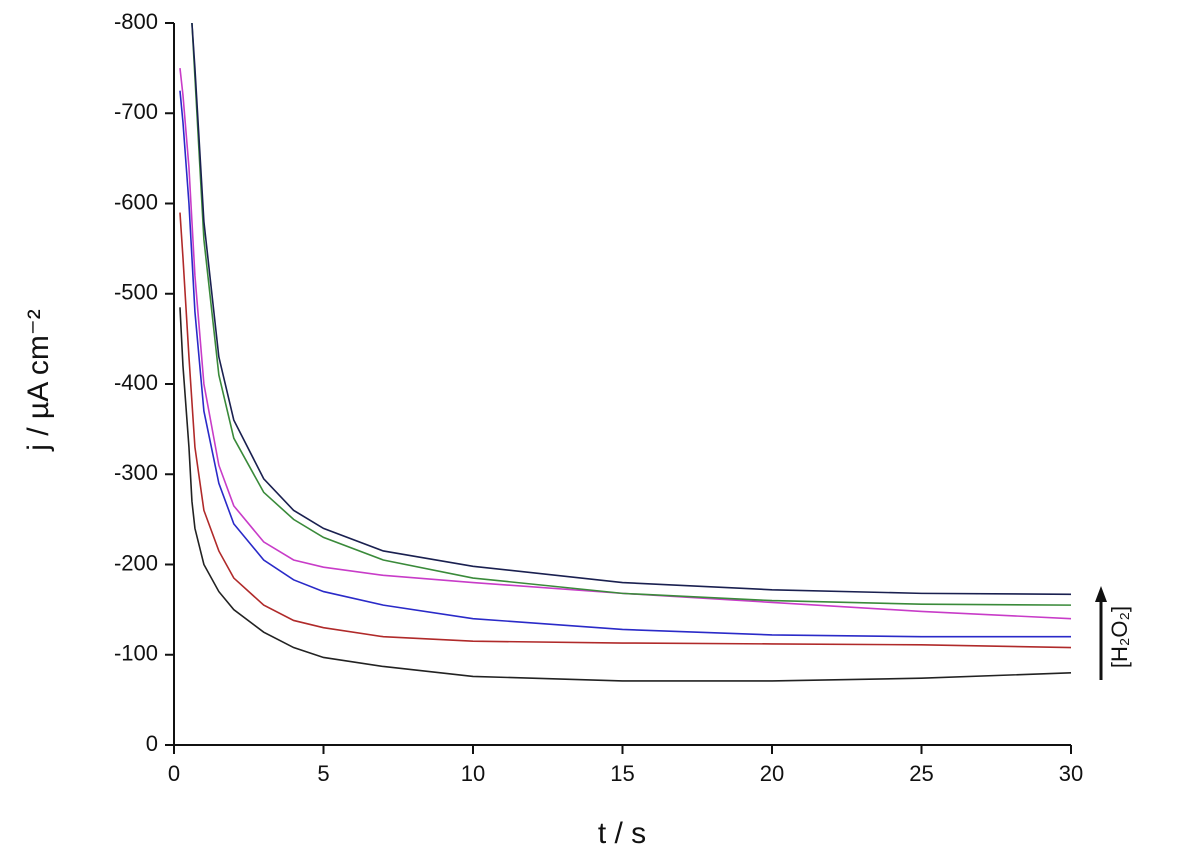 The image size is (1195, 868). I want to click on y-tick-label: -100, so click(136, 653).